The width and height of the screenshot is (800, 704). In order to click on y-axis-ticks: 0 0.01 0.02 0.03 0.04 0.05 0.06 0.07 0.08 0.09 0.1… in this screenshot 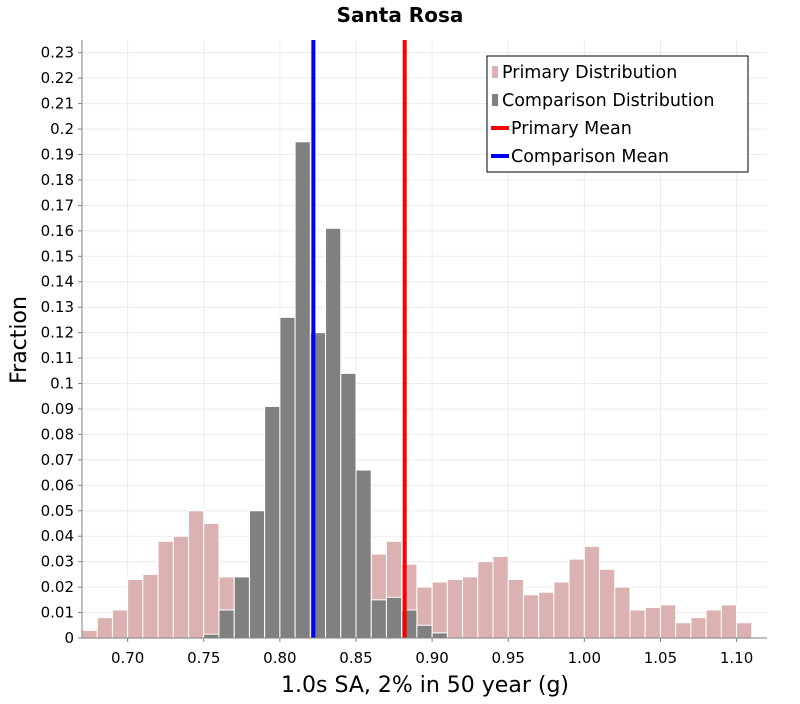, I will do `click(61, 345)`.